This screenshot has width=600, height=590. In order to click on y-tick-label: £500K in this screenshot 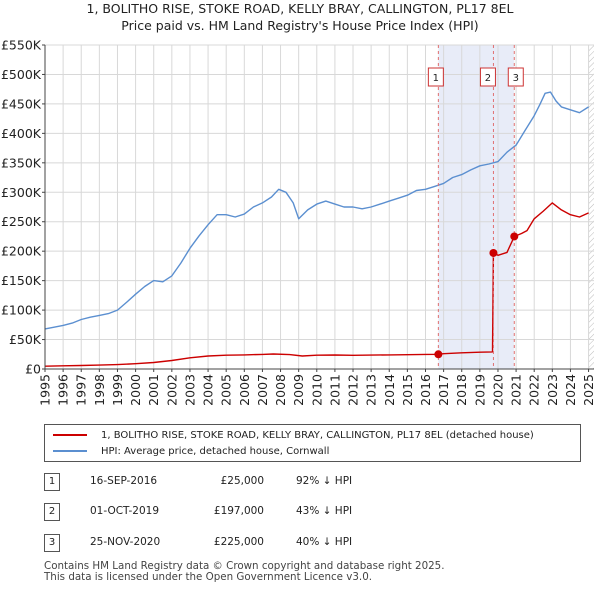, I will do `click(21, 74)`.